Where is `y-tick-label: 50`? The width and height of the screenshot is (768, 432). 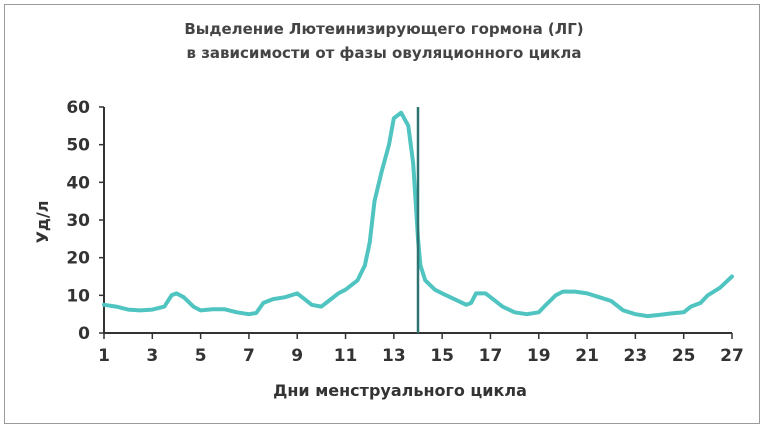 y-tick-label: 50 is located at coordinates (78, 146).